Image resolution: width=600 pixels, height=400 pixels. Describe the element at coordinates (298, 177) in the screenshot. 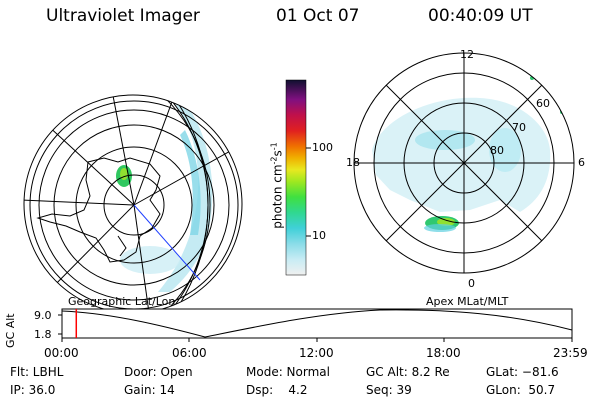

I see `colorbar` at that location.